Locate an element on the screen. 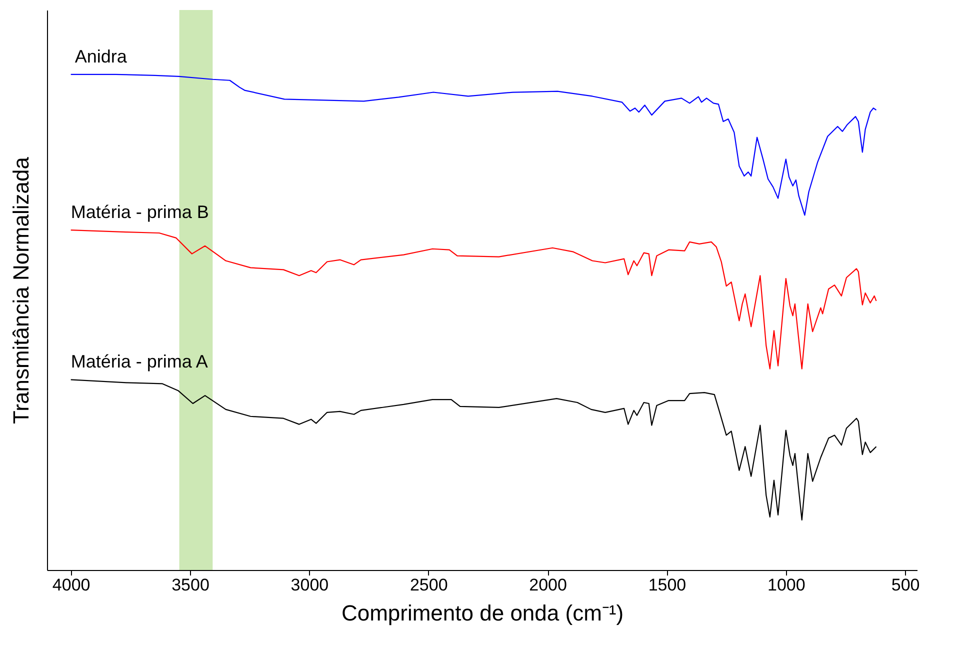 This screenshot has height=661, width=973. series-label: Matéria - prima A is located at coordinates (139, 362).